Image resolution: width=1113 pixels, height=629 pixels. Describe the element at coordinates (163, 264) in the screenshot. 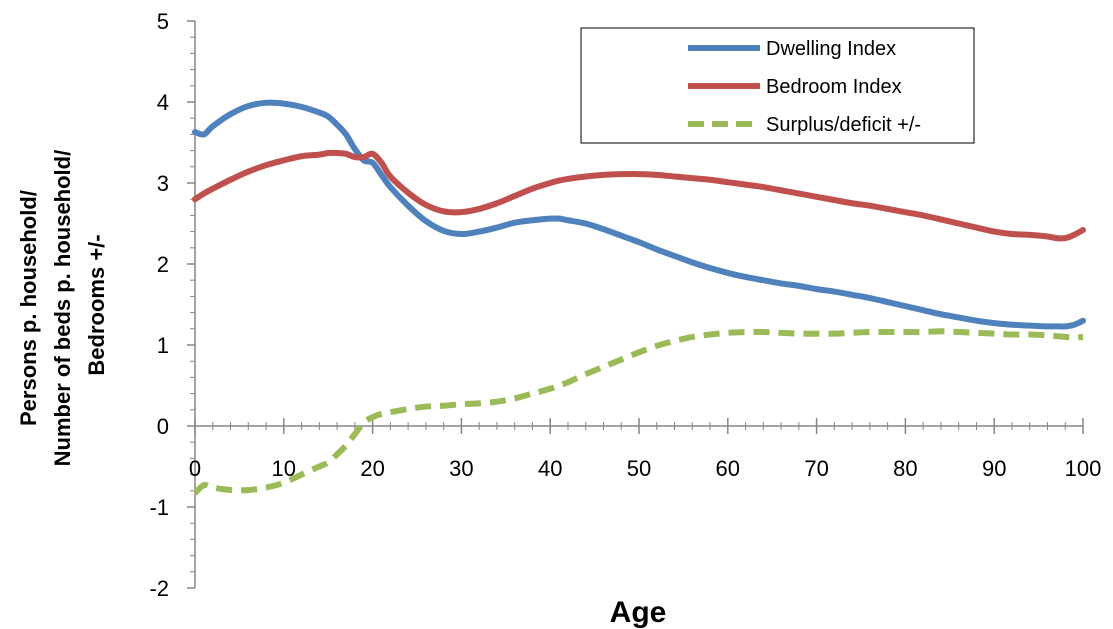

I see `y-tick-label: 2` at that location.